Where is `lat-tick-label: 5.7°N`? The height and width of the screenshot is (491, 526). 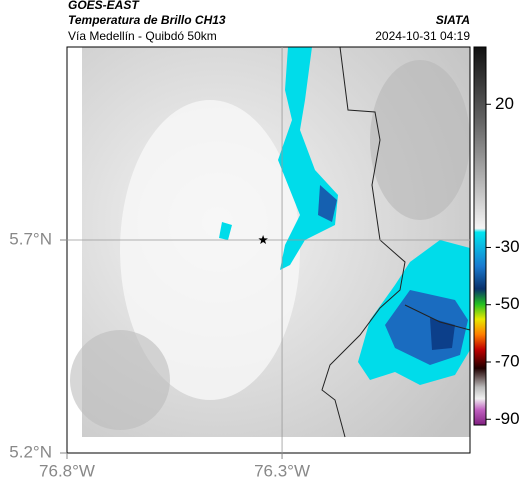 lat-tick-label: 5.7°N is located at coordinates (30, 238).